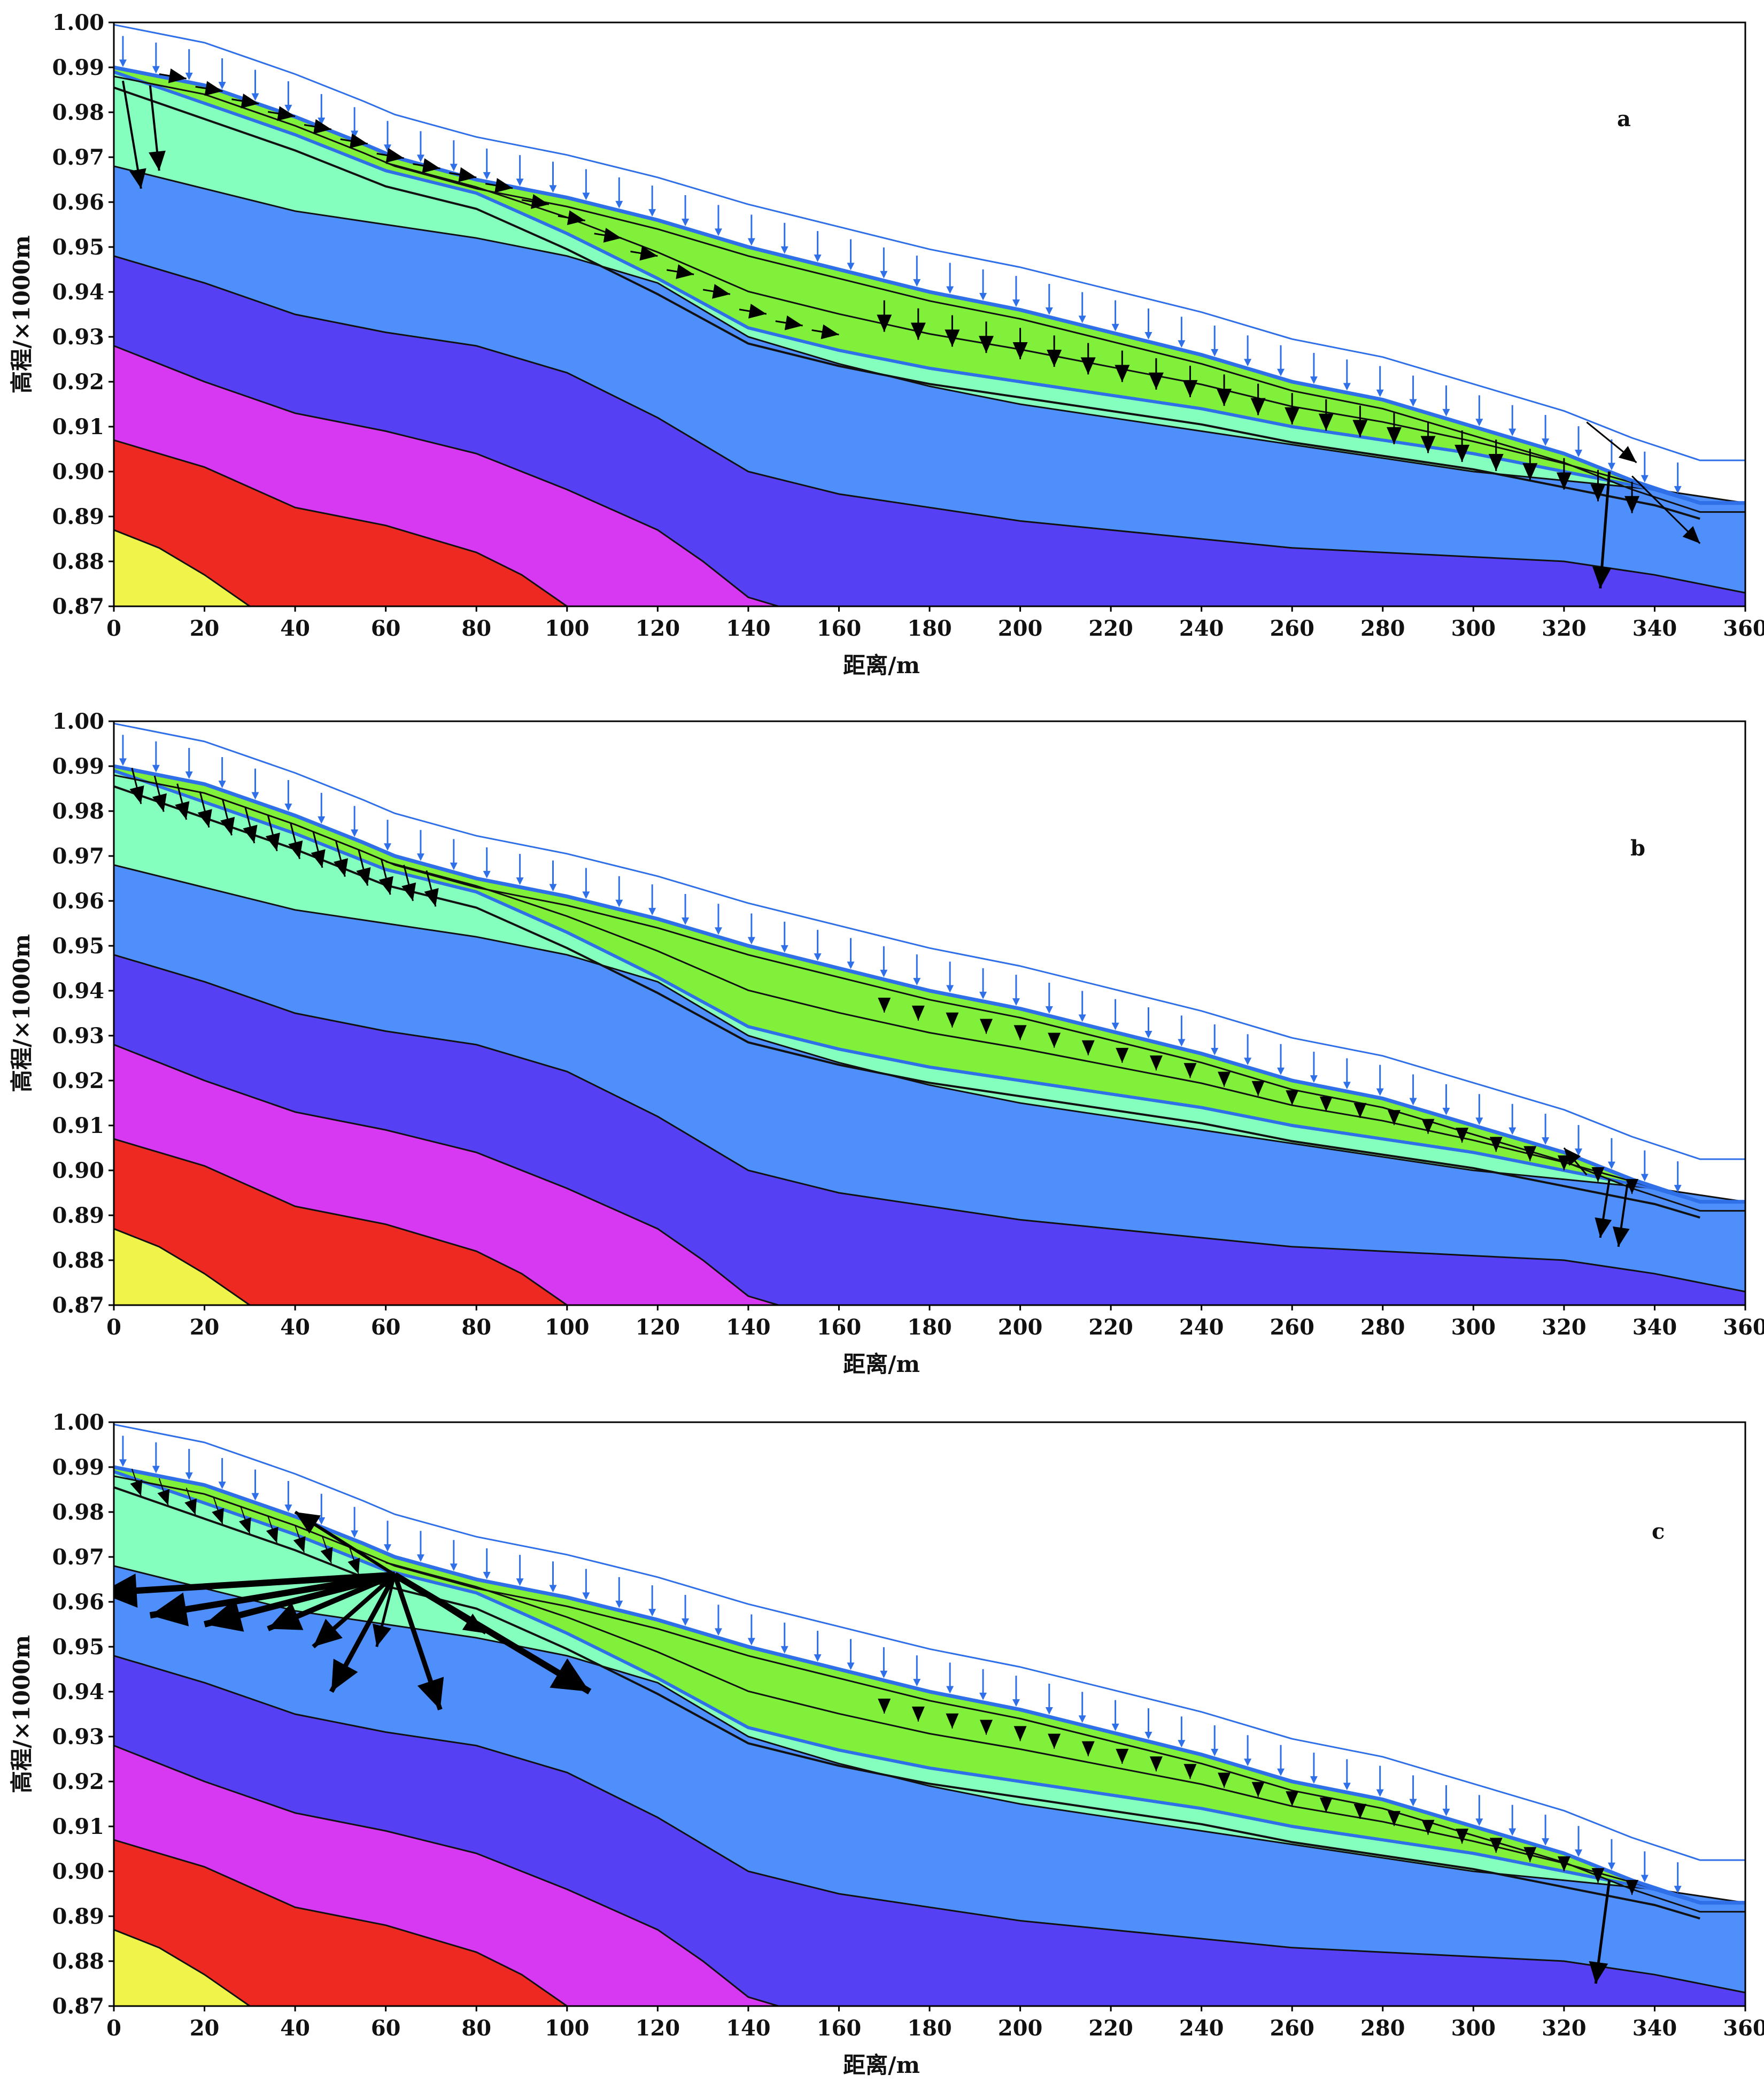 Image resolution: width=1764 pixels, height=2090 pixels. What do you see at coordinates (78, 202) in the screenshot?
I see `y-tick-label: 0.96` at bounding box center [78, 202].